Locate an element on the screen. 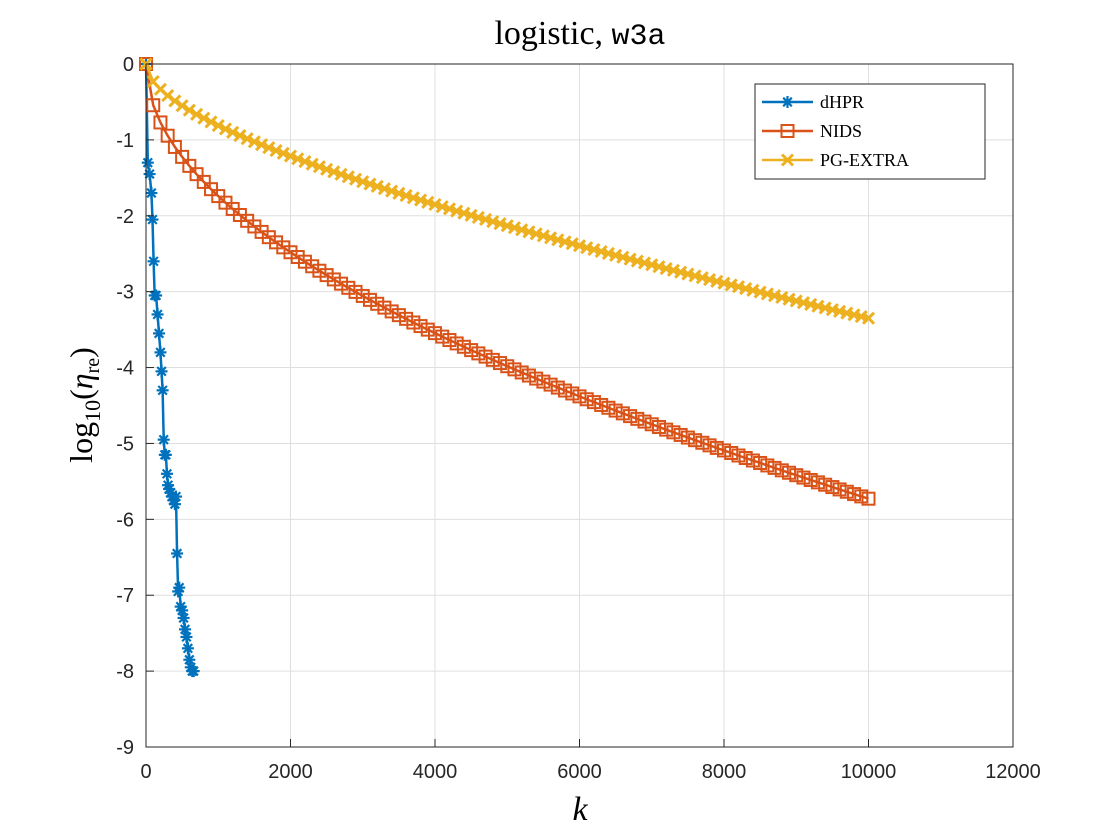  y-label-log: log is located at coordinates (81, 442).